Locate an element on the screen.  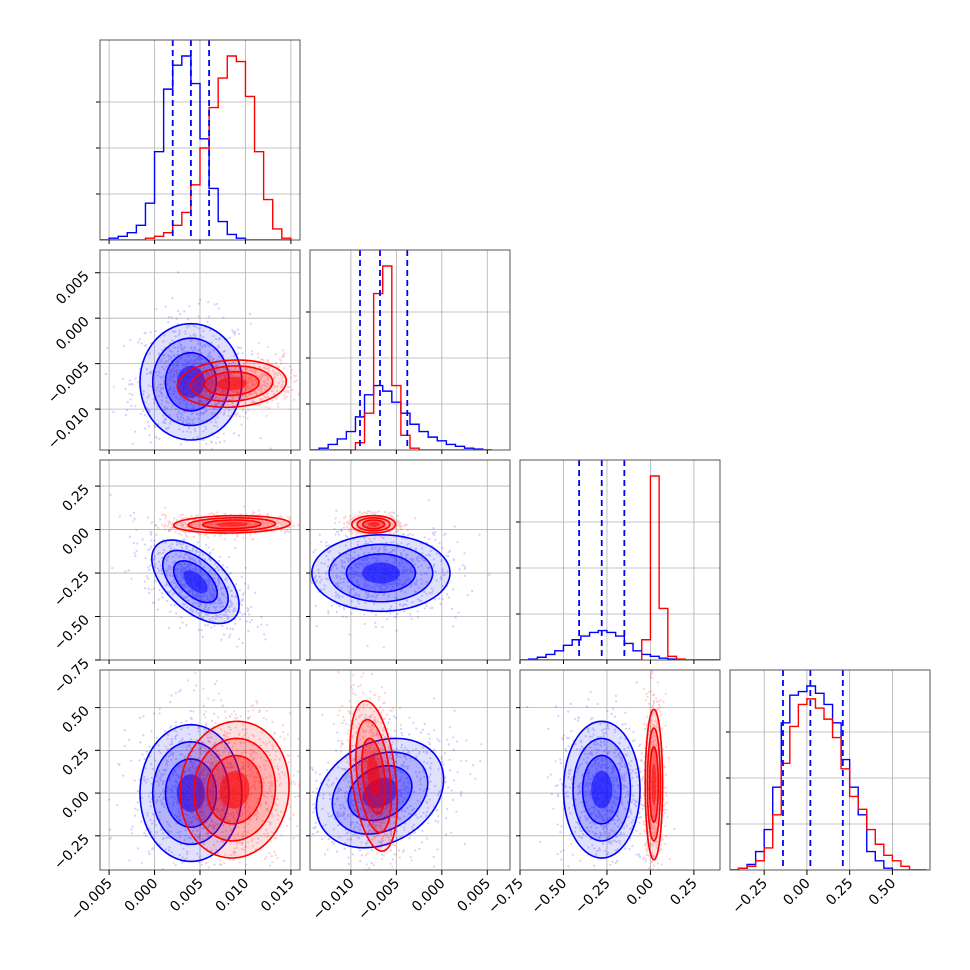
ytick-label-1-0: −0.010 is located at coordinates (69, 429).